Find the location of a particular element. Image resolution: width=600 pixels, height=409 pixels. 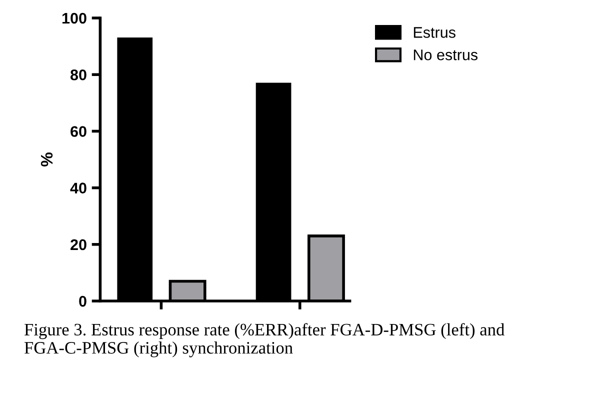

y-tick-label: 40 is located at coordinates (78, 188).